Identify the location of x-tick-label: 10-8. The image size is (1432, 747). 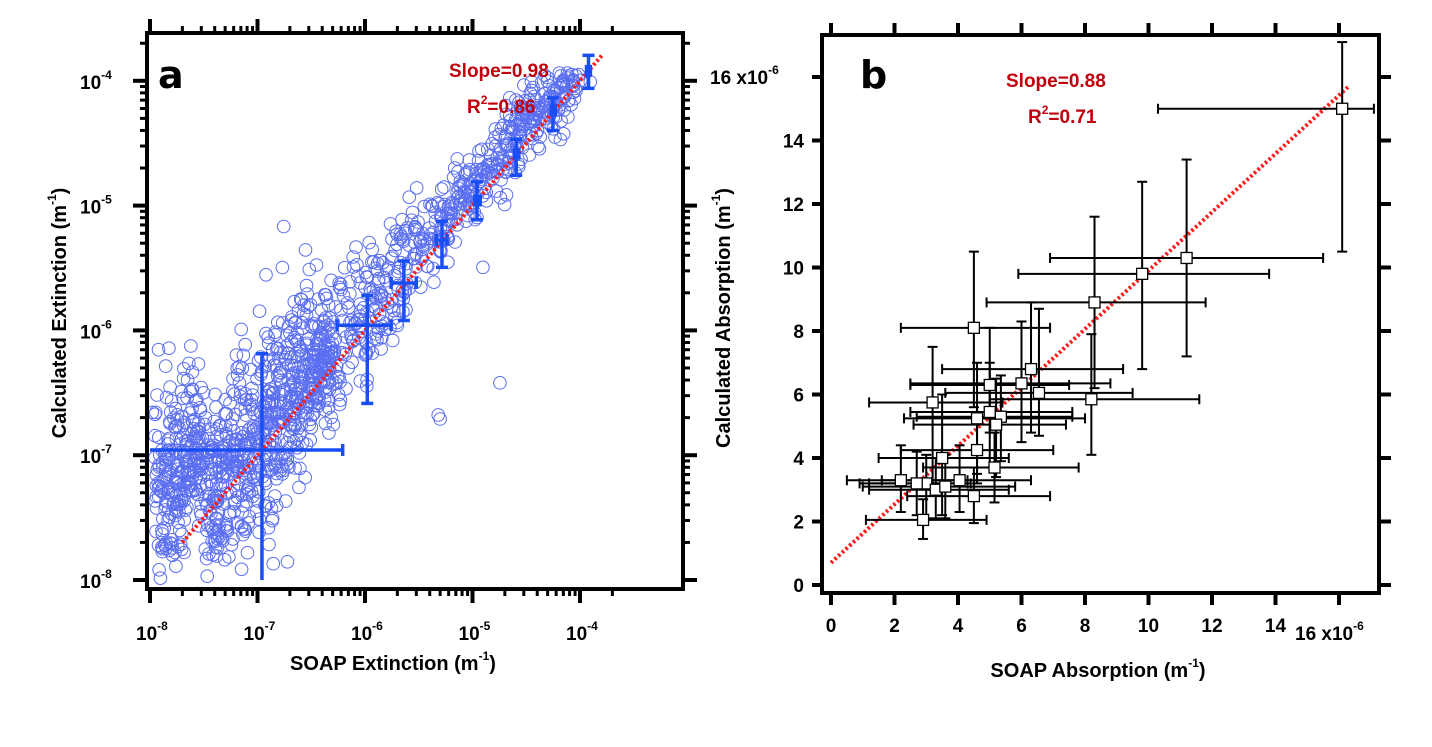
(152, 632).